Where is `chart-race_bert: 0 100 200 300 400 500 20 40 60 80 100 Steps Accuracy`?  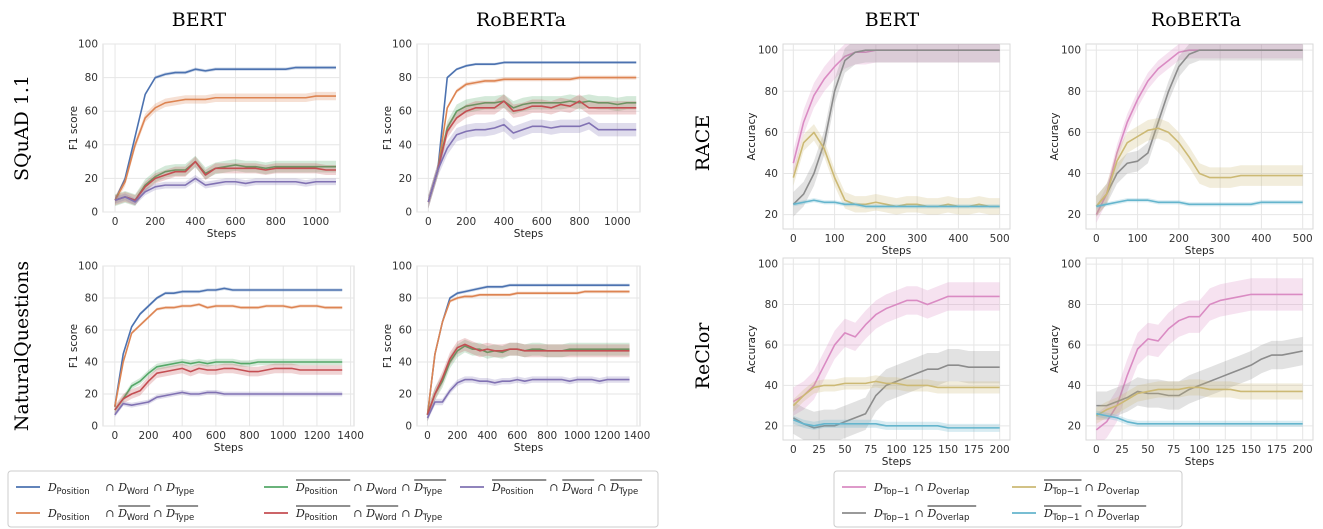
chart-race_bert: 0 100 200 300 400 500 20 40 60 80 100 Steps Accuracy is located at coordinates (878, 150).